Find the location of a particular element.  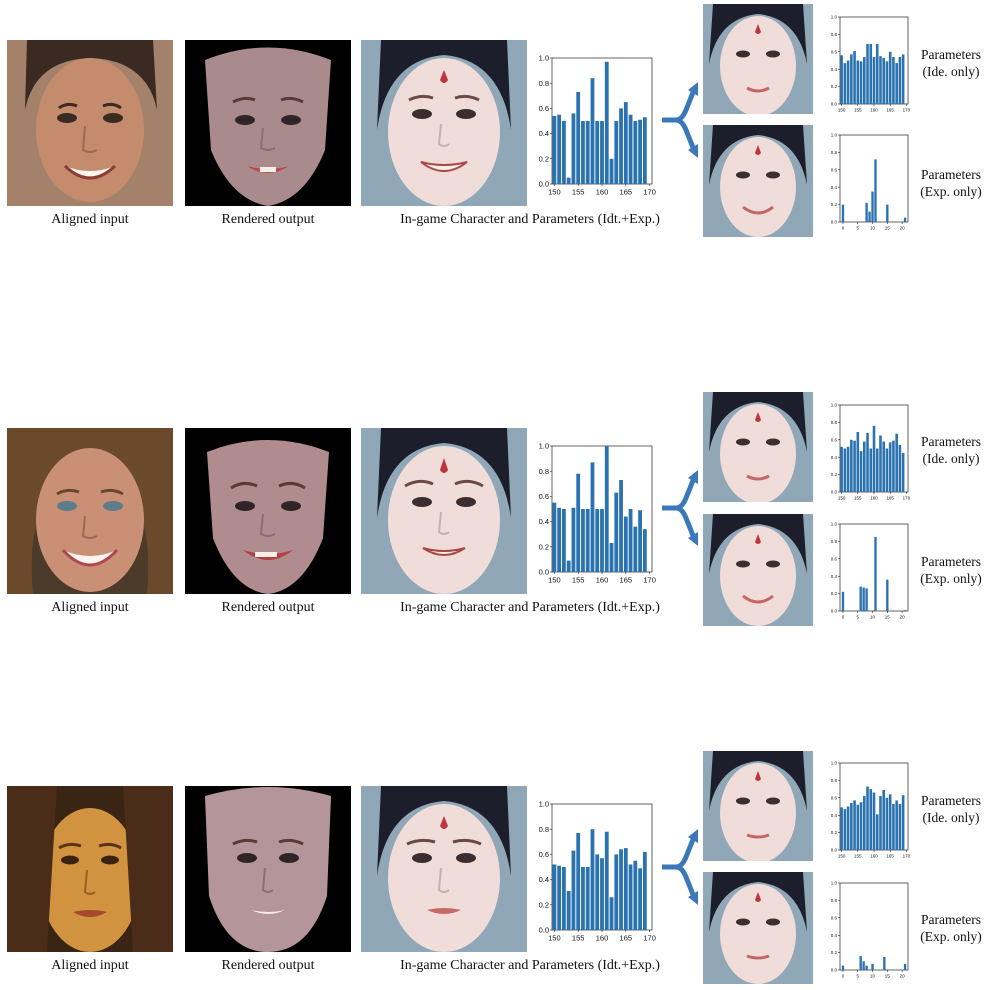

ide-only-character-image is located at coordinates (758, 806).